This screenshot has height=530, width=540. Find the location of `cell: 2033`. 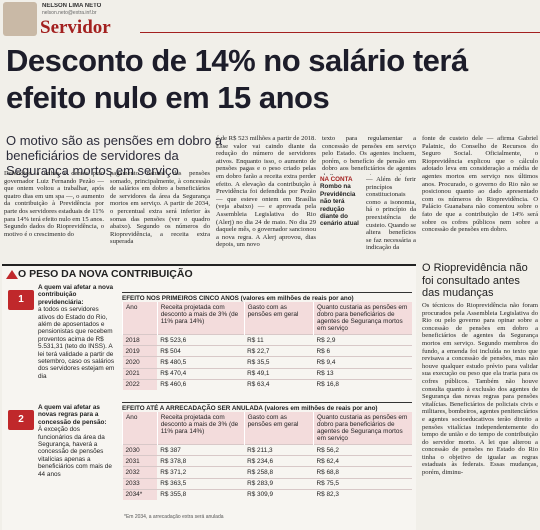

cell: 2033 is located at coordinates (140, 483).